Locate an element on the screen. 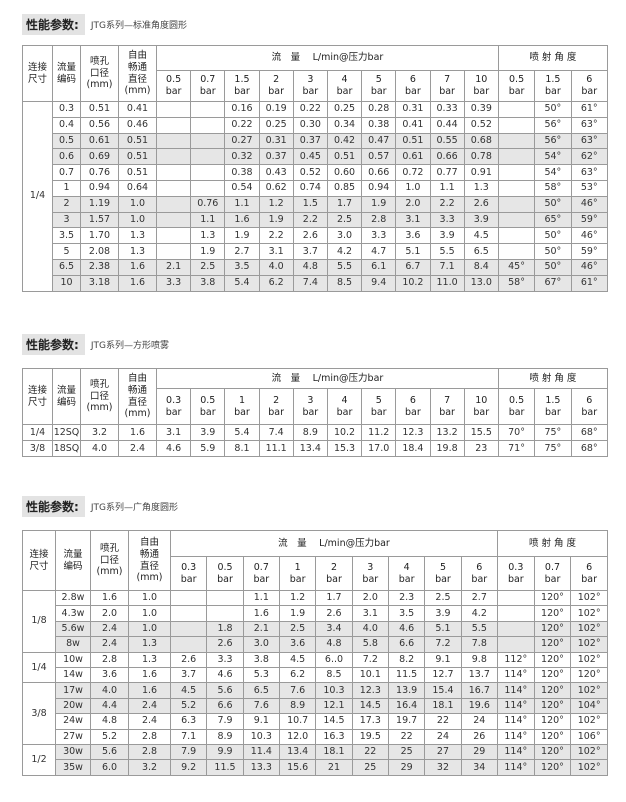  data-cell: 10.2 is located at coordinates (344, 432).